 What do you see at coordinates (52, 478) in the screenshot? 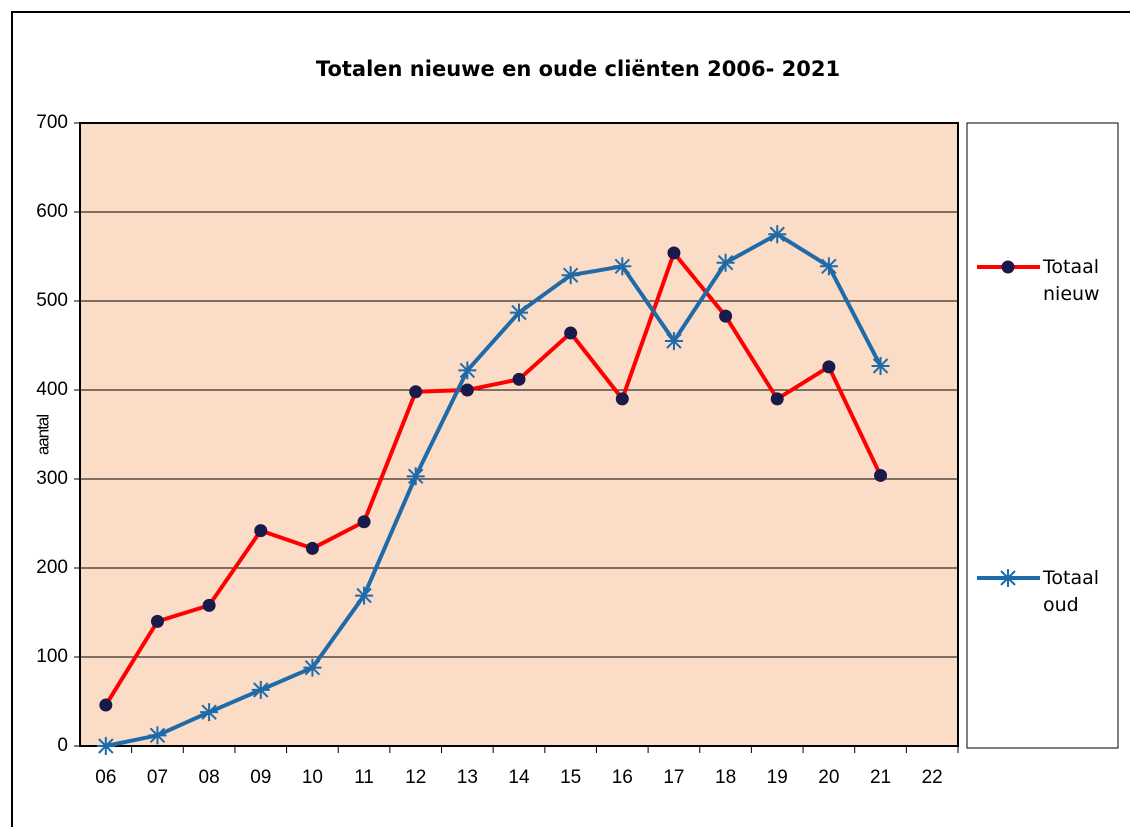
I see `y-tick-label: 300` at bounding box center [52, 478].